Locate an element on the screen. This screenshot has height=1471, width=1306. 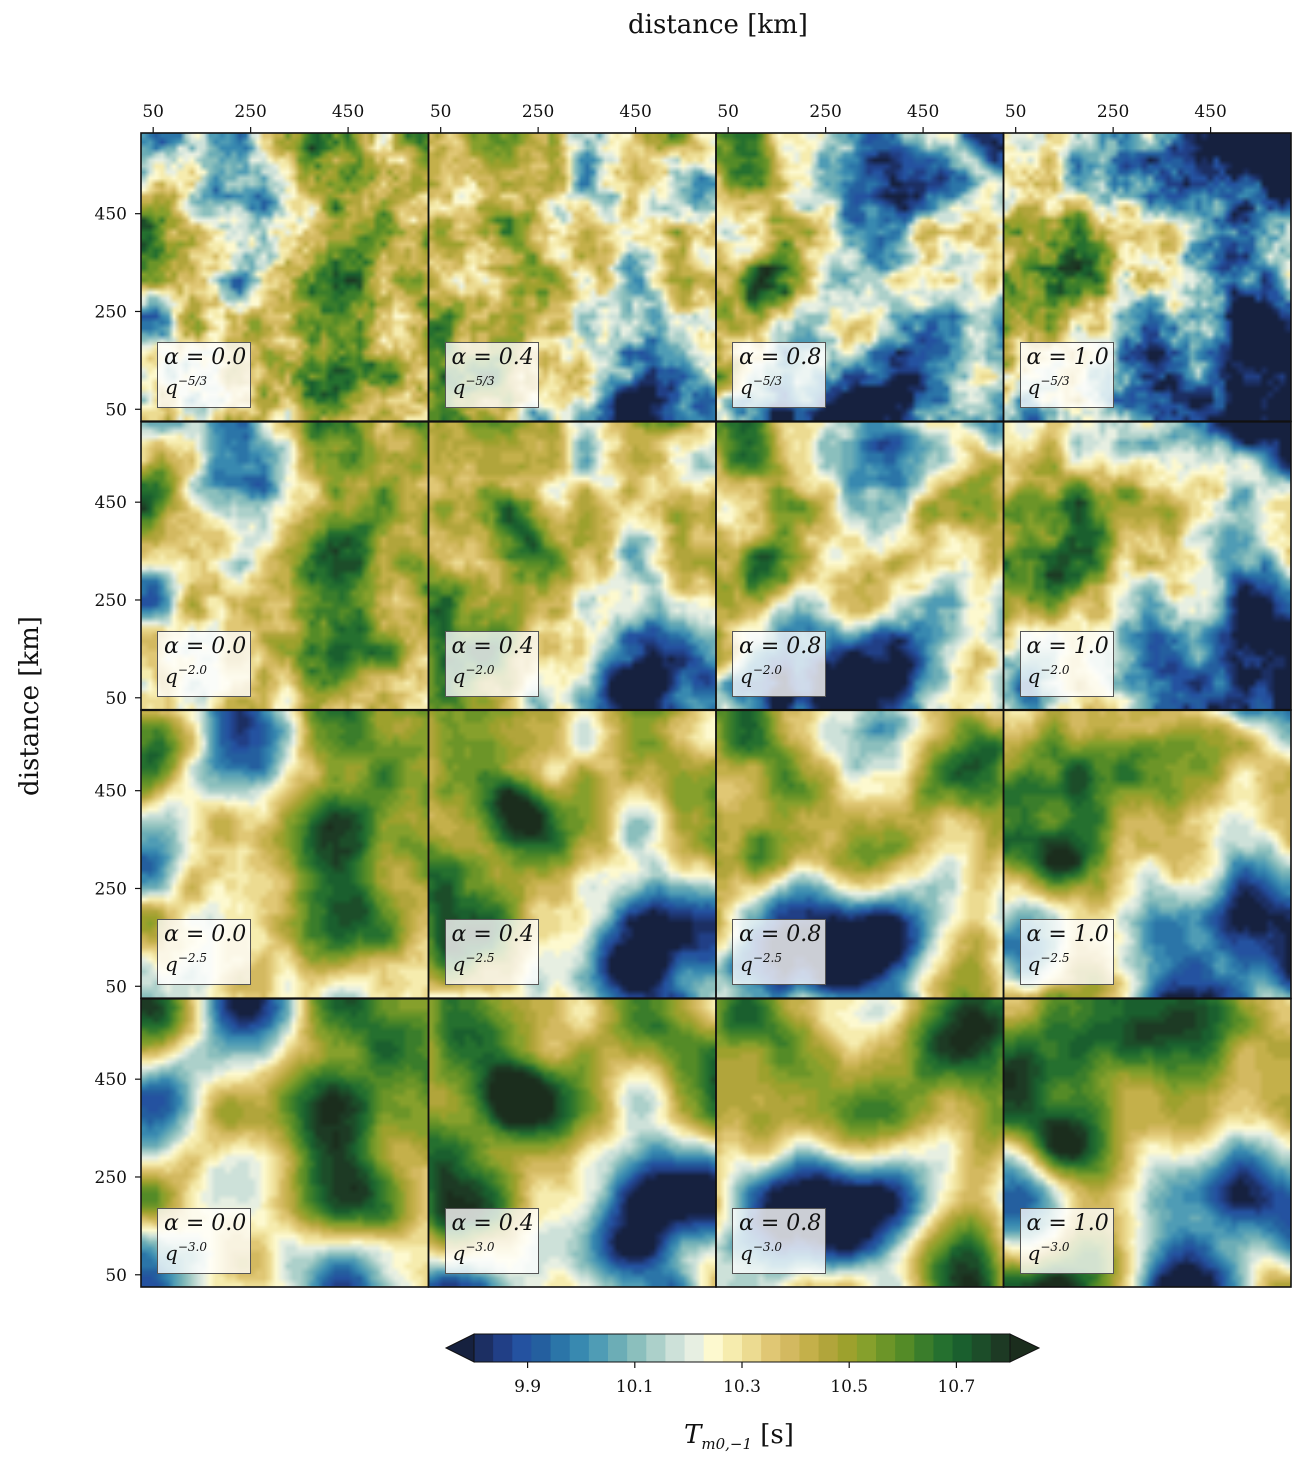
colorbar-label-symbol: T is located at coordinates (693, 1435).